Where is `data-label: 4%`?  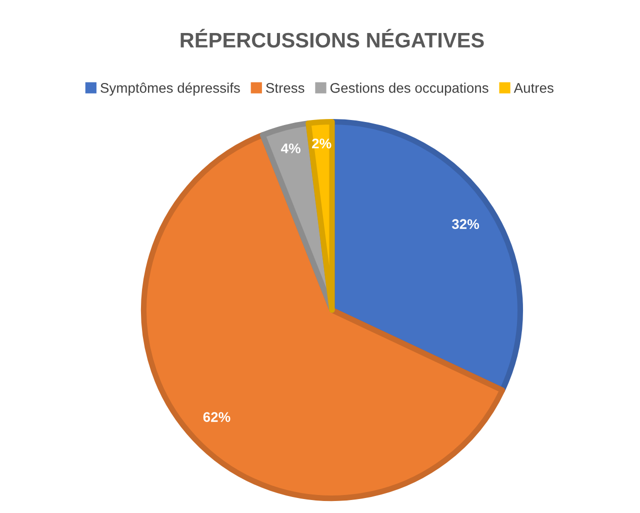
data-label: 4% is located at coordinates (290, 148).